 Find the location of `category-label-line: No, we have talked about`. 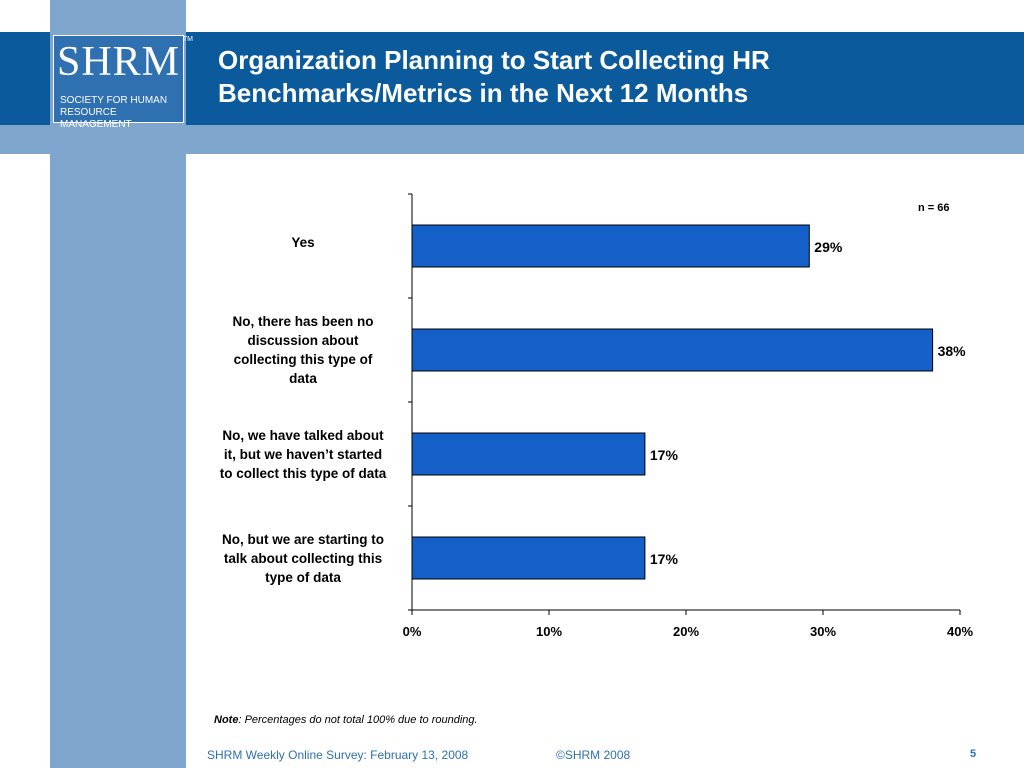

category-label-line: No, we have talked about is located at coordinates (303, 435).